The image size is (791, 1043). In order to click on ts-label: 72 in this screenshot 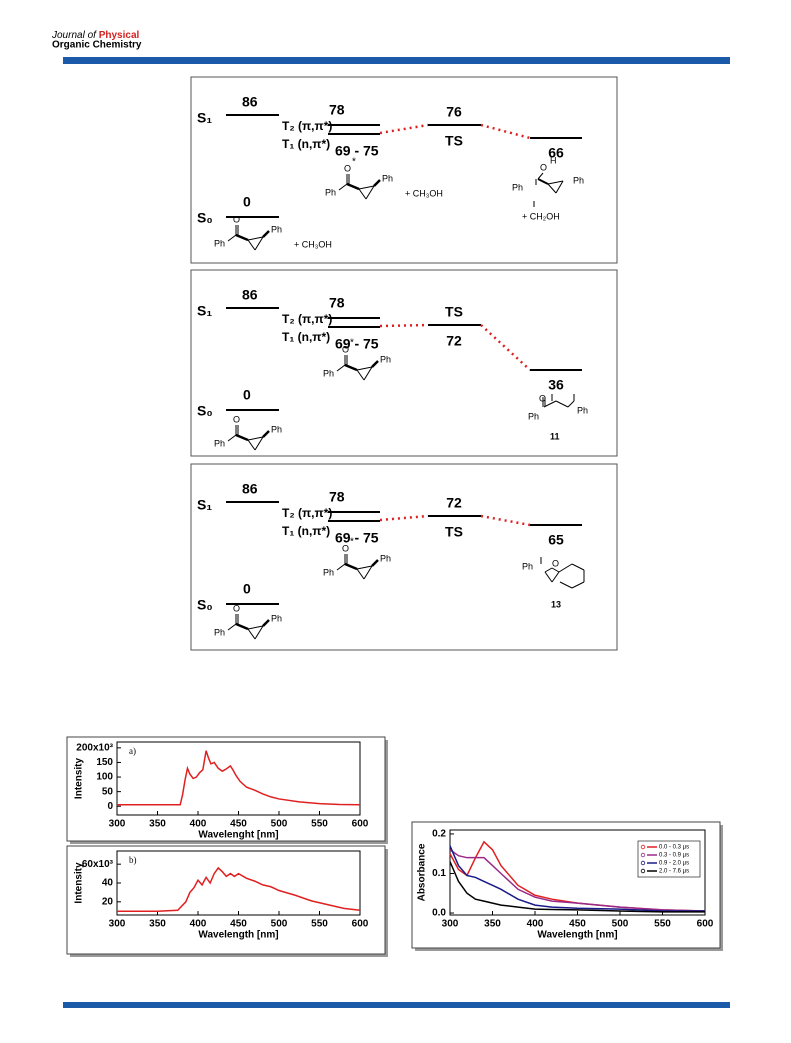, I will do `click(454, 503)`.